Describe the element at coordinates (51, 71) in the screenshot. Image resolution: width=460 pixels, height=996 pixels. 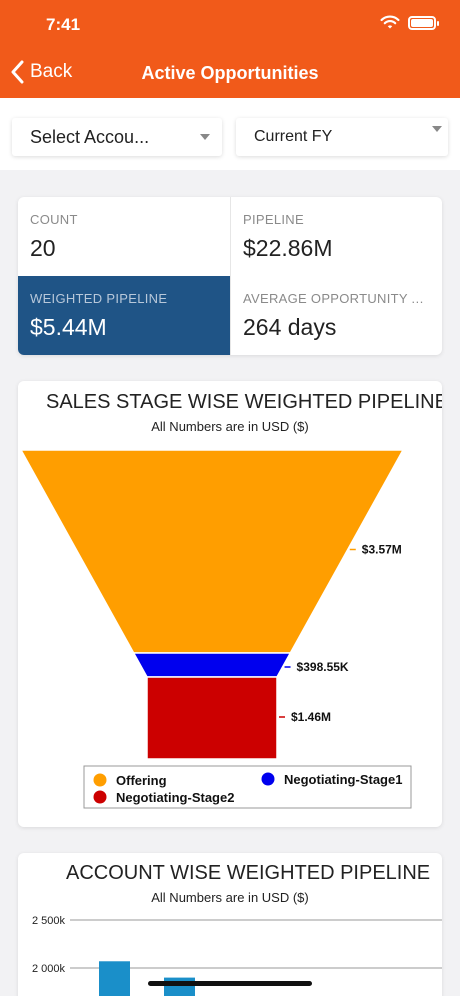
I see `back-label: Back` at that location.